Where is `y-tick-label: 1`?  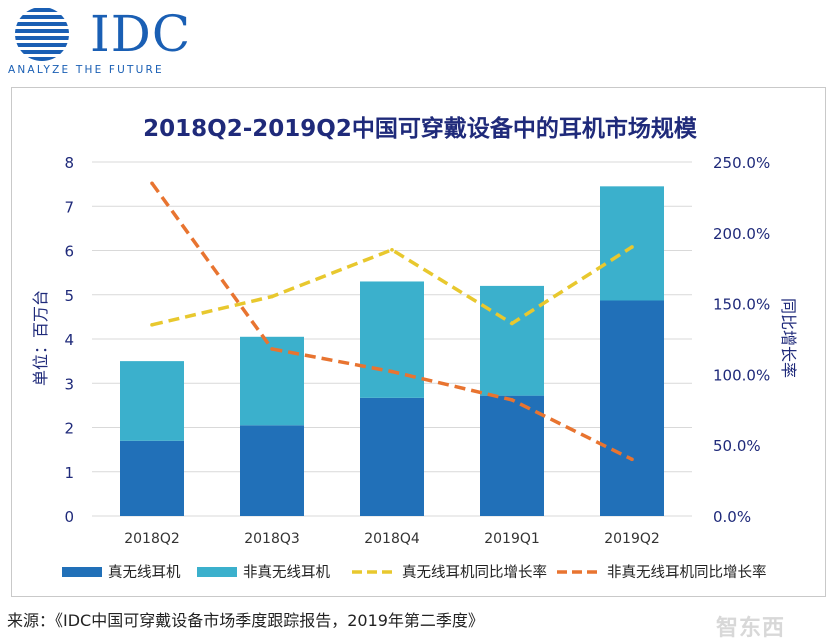
y-tick-label: 1 is located at coordinates (69, 473).